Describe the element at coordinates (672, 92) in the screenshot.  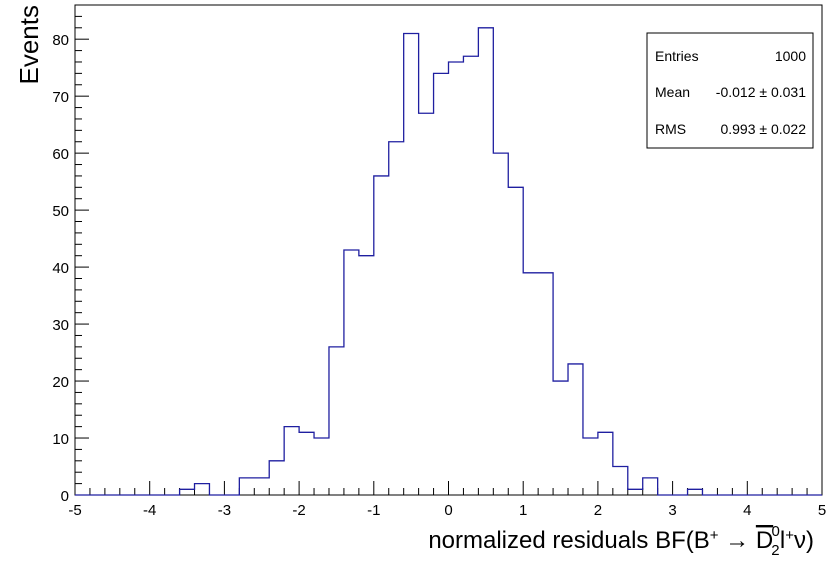
I see `stats-mean-label: Mean` at that location.